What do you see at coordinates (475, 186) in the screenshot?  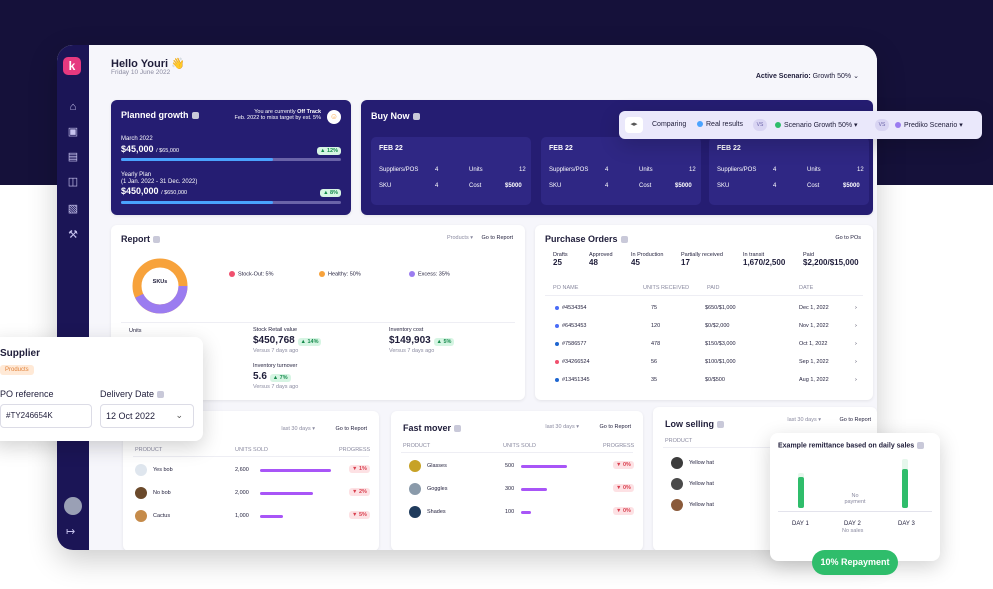 I see `cost-label: Cost` at bounding box center [475, 186].